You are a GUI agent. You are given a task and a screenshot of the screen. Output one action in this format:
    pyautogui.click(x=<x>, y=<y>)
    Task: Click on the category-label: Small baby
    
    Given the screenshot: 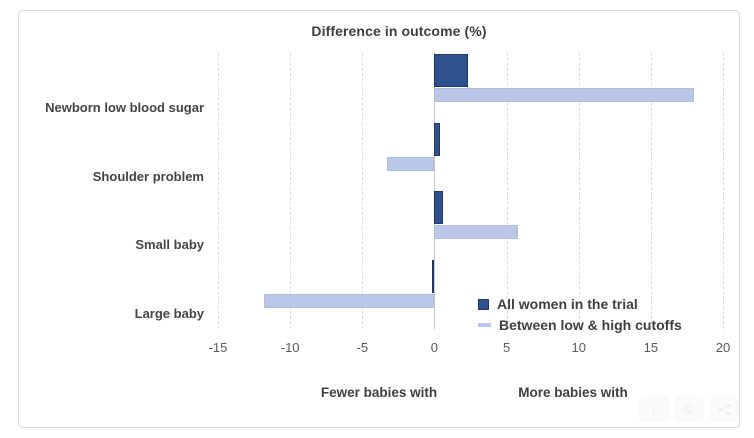 What is the action you would take?
    pyautogui.click(x=169, y=244)
    